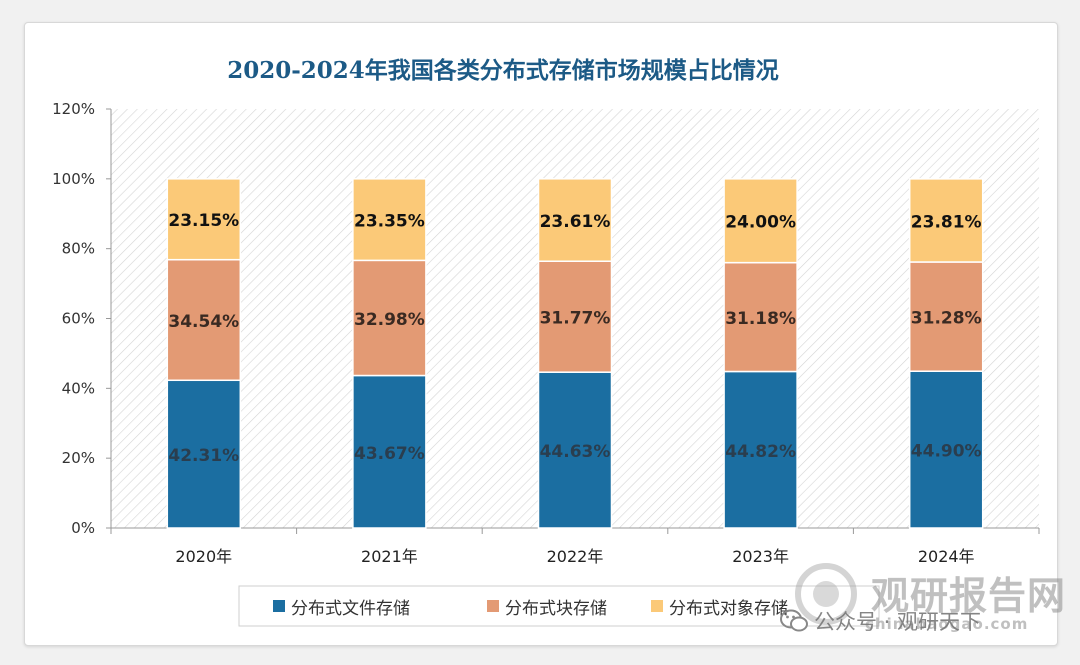  I want to click on data-label: 44.90%, so click(946, 452).